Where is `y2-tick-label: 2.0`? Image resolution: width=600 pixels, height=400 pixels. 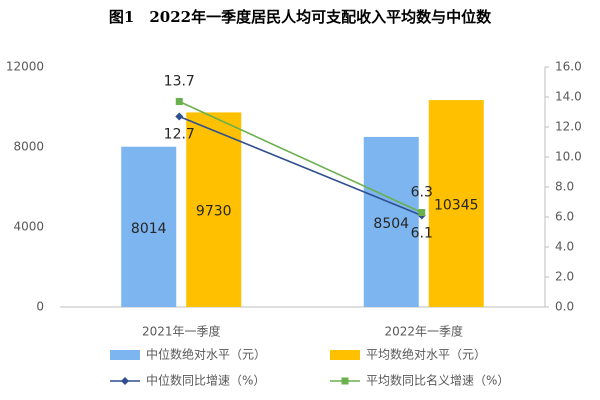
y2-tick-label: 2.0 is located at coordinates (564, 277).